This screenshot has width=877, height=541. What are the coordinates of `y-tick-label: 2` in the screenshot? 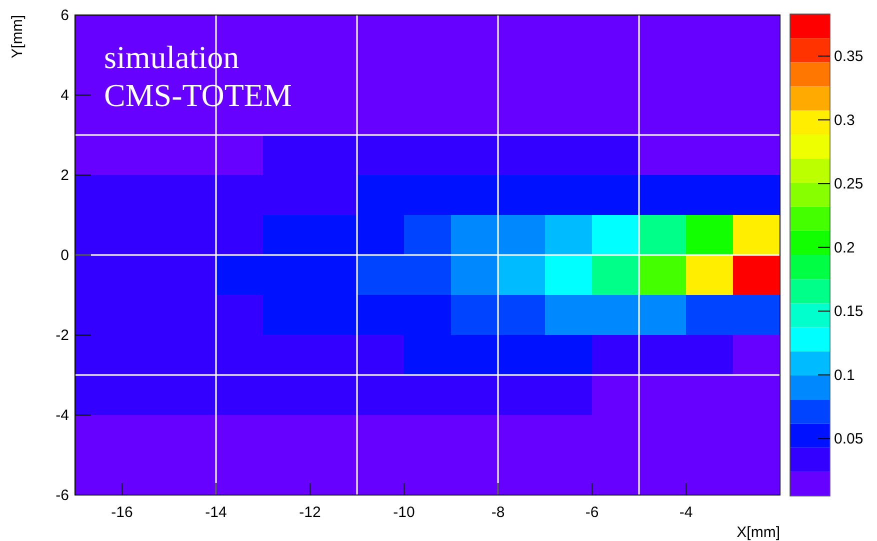 It's located at (64, 175).